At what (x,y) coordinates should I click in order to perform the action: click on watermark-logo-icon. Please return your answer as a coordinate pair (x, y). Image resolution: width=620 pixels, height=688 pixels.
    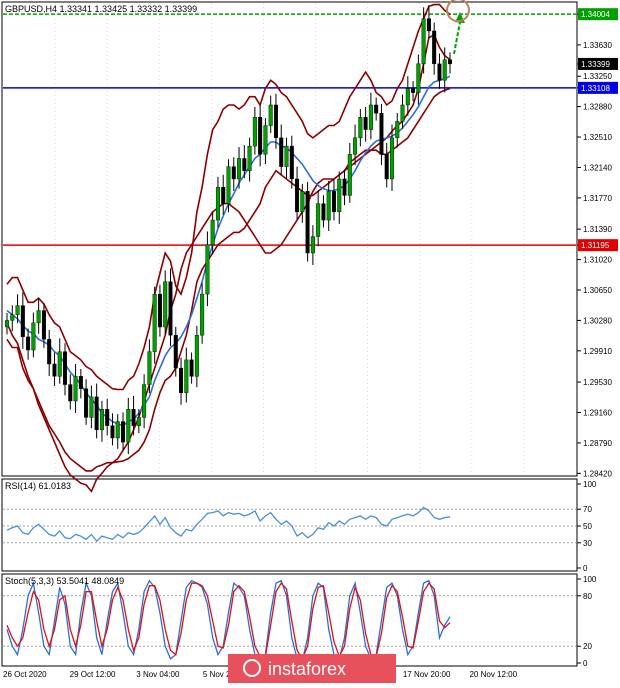
    Looking at the image, I should click on (252, 668).